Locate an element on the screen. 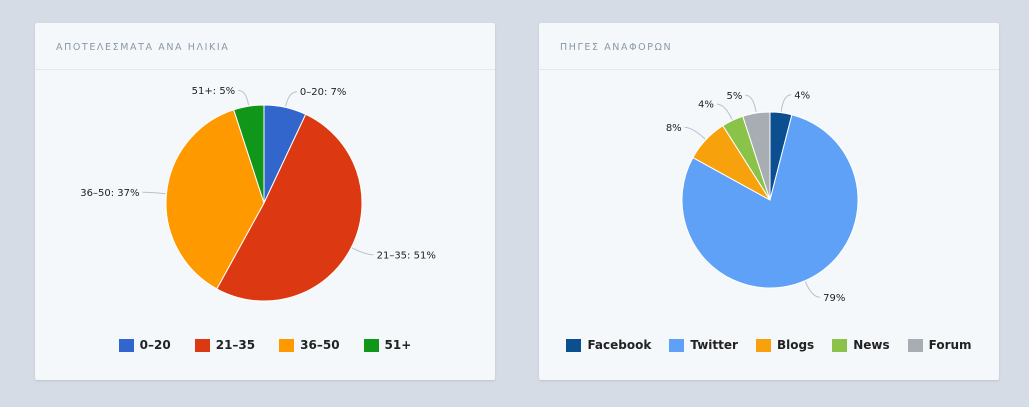 This screenshot has width=1029, height=407. referral-pie-chart: 4% 79% 8% 4% 5% is located at coordinates (762, 197).